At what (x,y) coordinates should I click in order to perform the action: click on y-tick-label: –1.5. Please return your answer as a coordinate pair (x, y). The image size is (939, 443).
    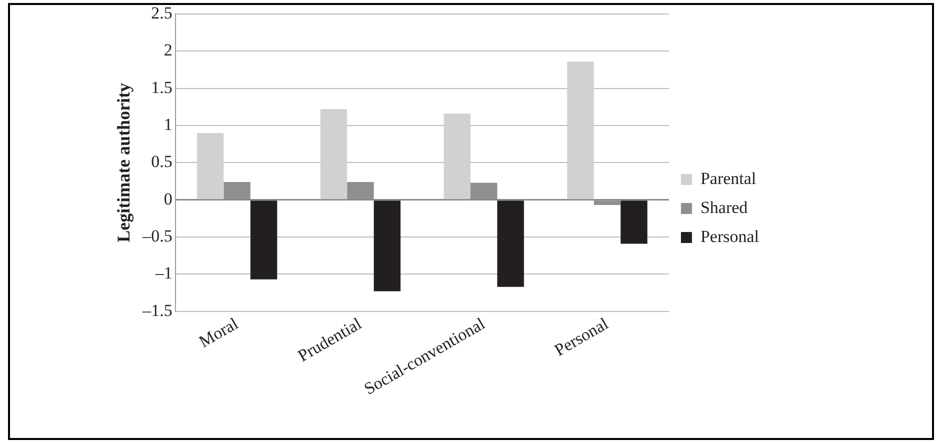
    Looking at the image, I should click on (157, 310).